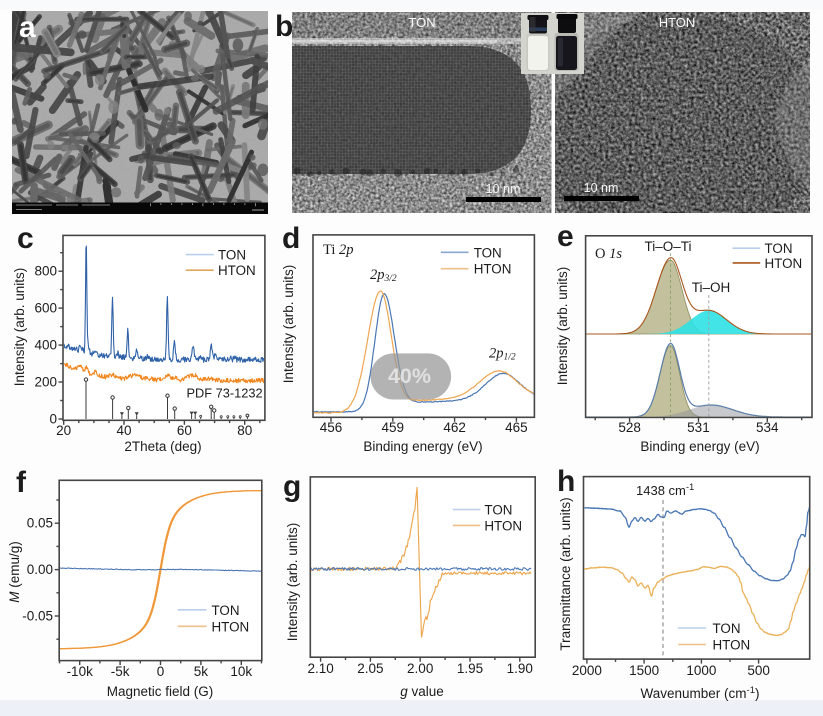 The image size is (823, 716). I want to click on svg-text: -0.05, so click(37, 616).